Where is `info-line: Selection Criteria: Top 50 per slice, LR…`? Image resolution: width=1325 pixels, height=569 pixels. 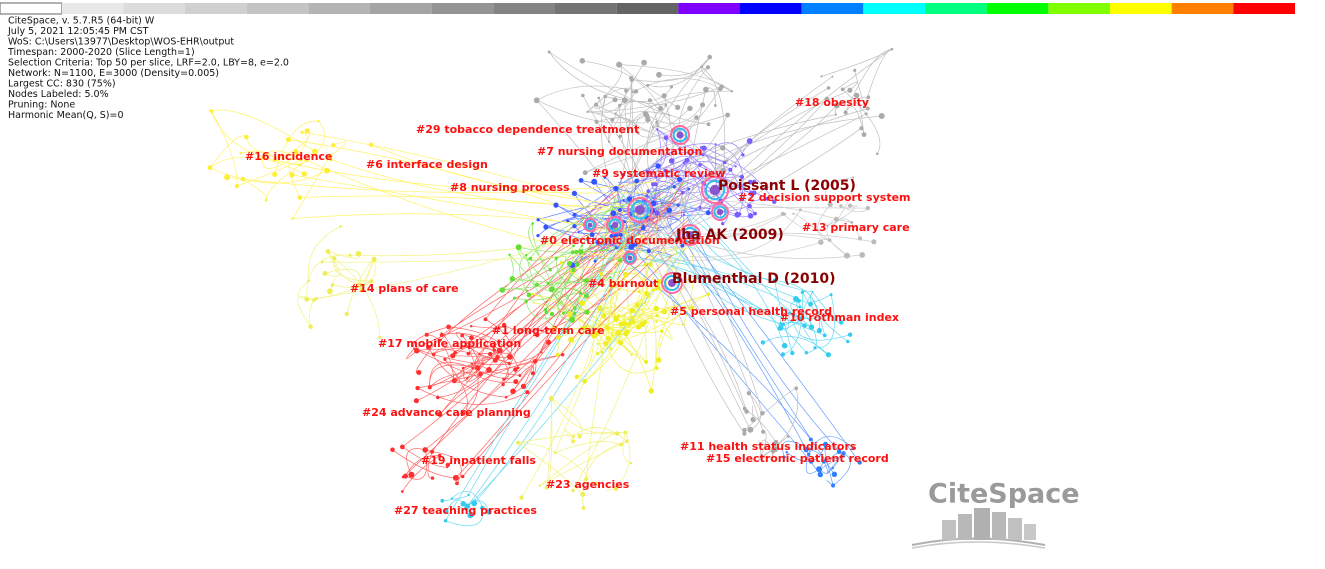
info-line: Selection Criteria: Top 50 per slice, LR… is located at coordinates (148, 63).